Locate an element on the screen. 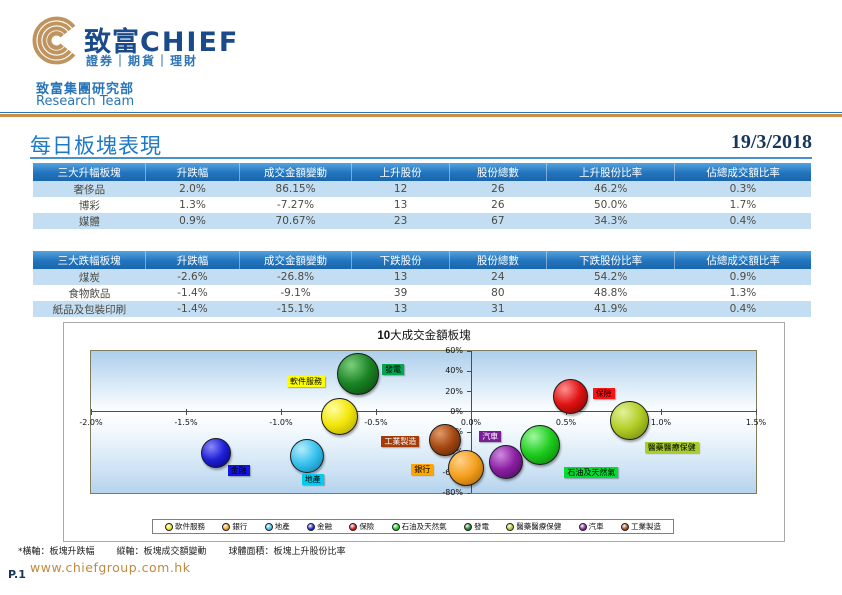 This screenshot has height=595, width=842. legend-label: 工業製造 is located at coordinates (645, 526).